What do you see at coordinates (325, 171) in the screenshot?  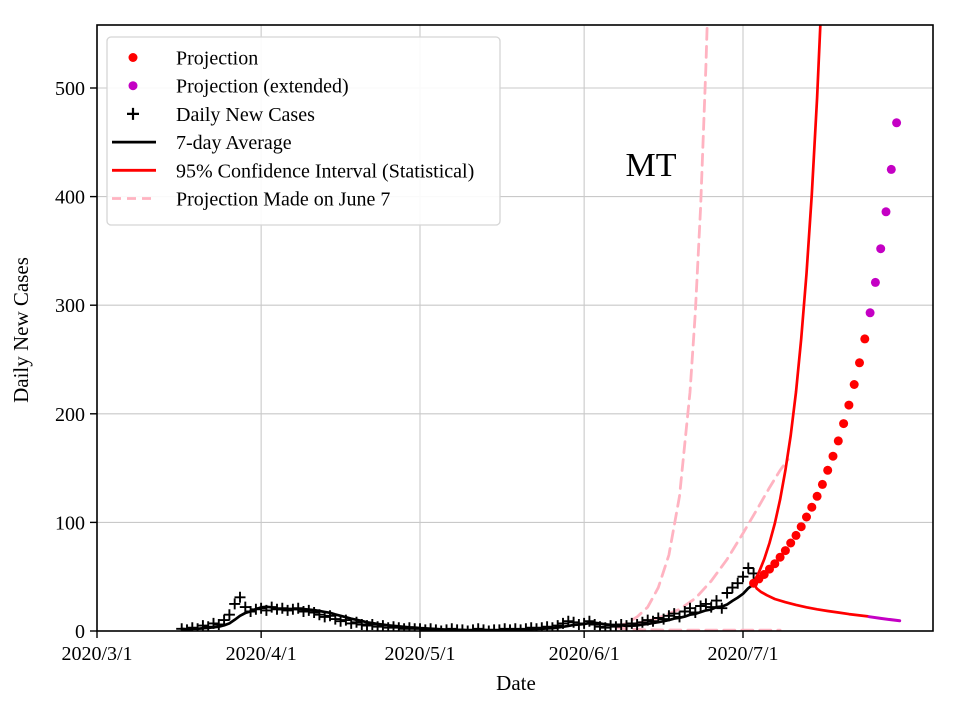 I see `legend-label: 95% Confidence Interval (Statistical)` at bounding box center [325, 171].